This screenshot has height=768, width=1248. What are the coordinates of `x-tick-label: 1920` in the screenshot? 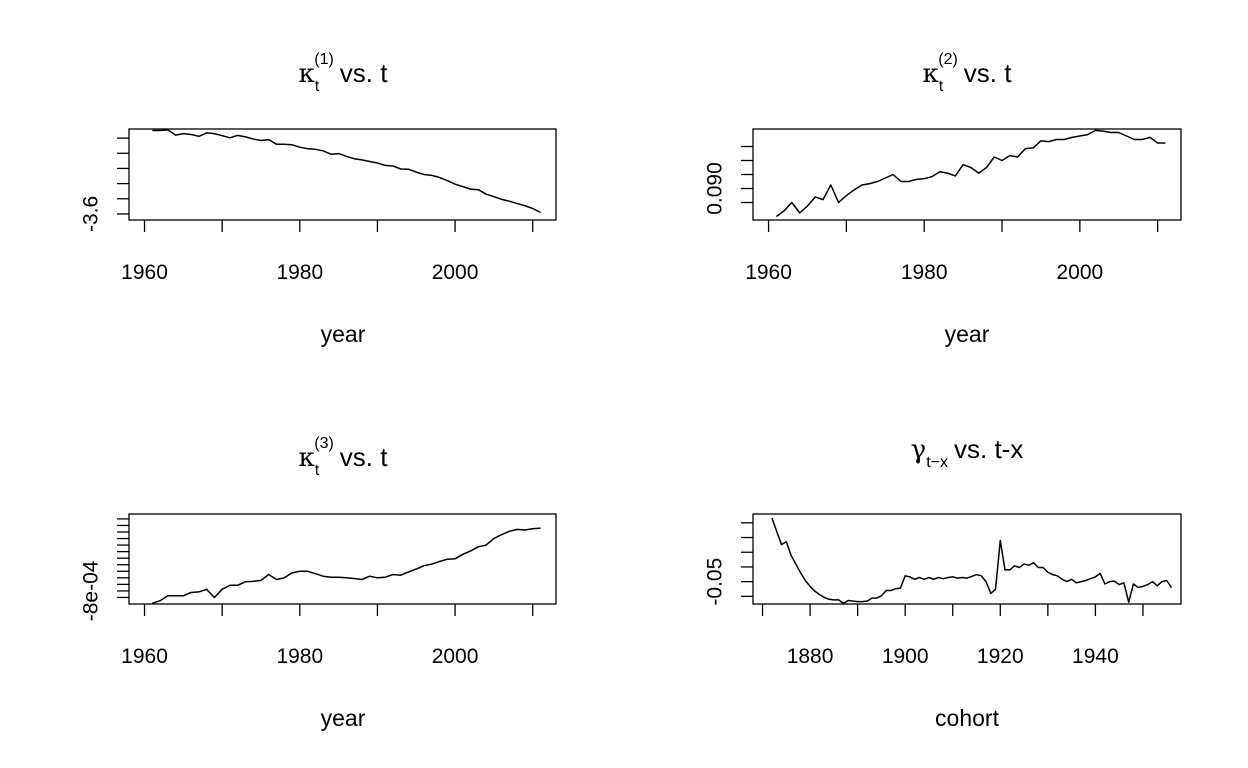 It's located at (1000, 656).